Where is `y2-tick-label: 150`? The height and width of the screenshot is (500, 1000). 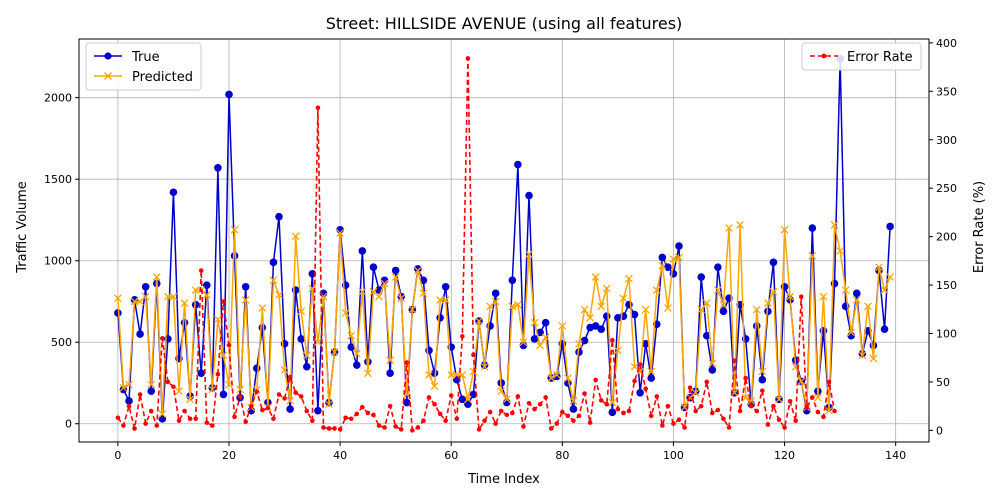
y2-tick-label: 150 is located at coordinates (946, 285).